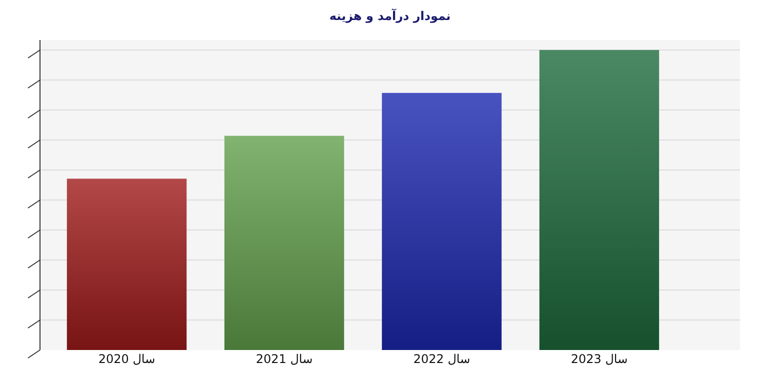 This screenshot has height=380, width=780. What do you see at coordinates (441, 359) in the screenshot?
I see `x-tick-label: سال 2022` at bounding box center [441, 359].